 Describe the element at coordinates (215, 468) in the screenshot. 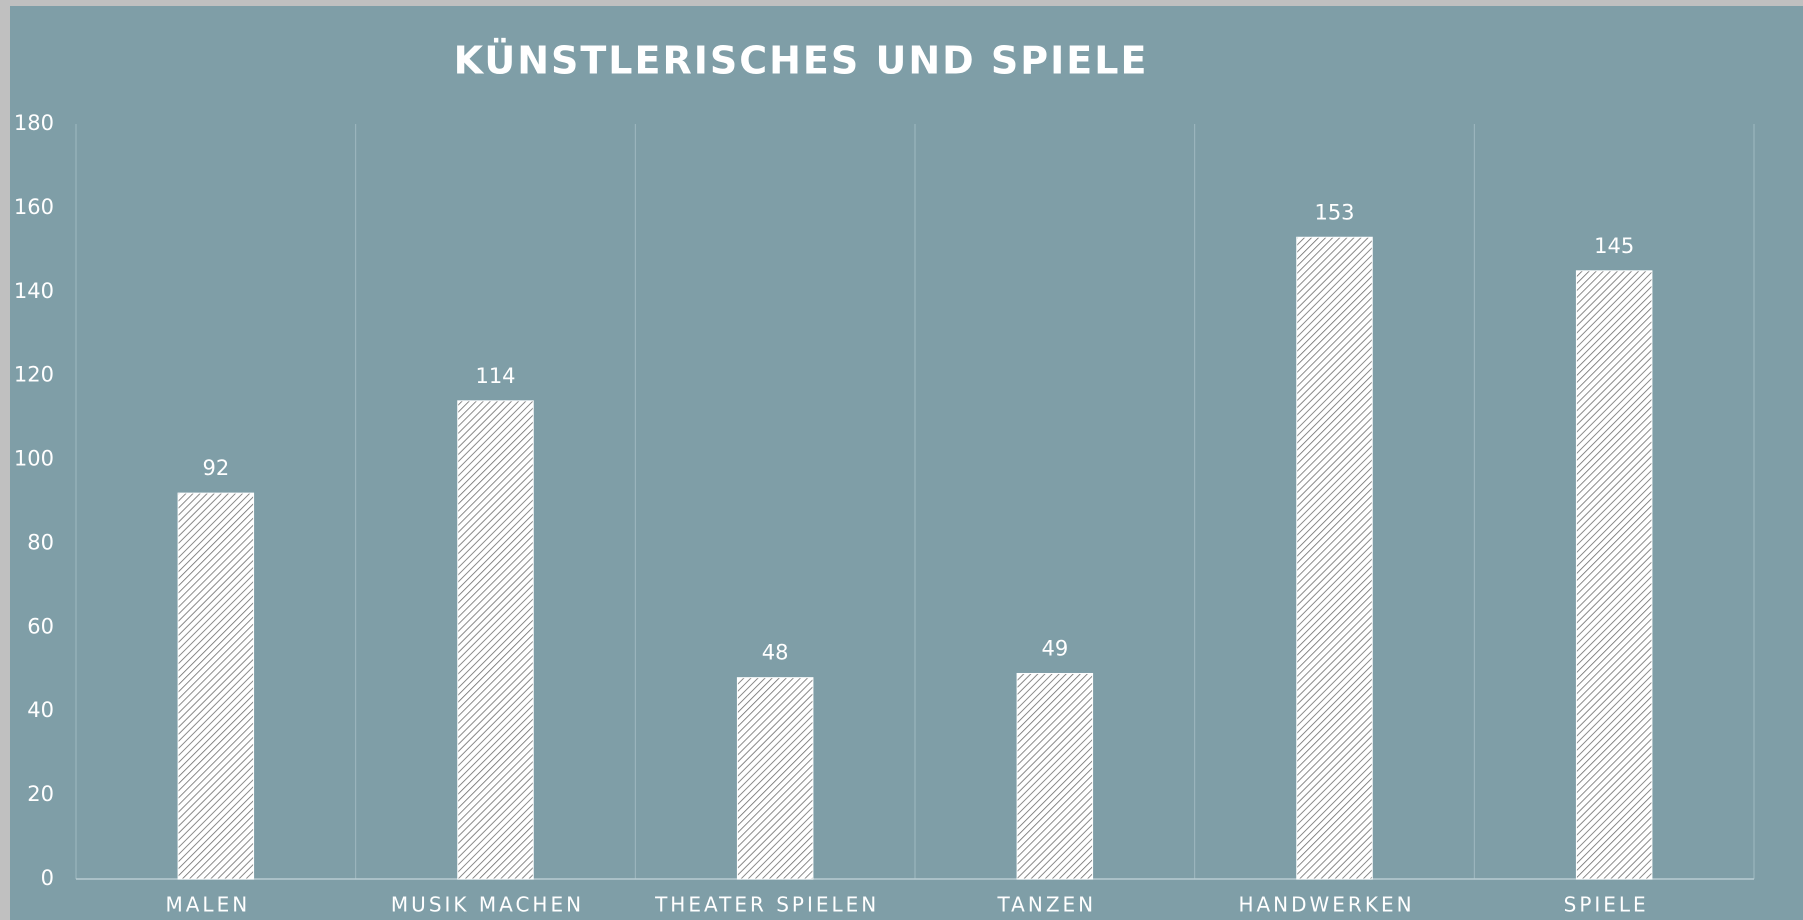

I see `data-label: 92` at that location.